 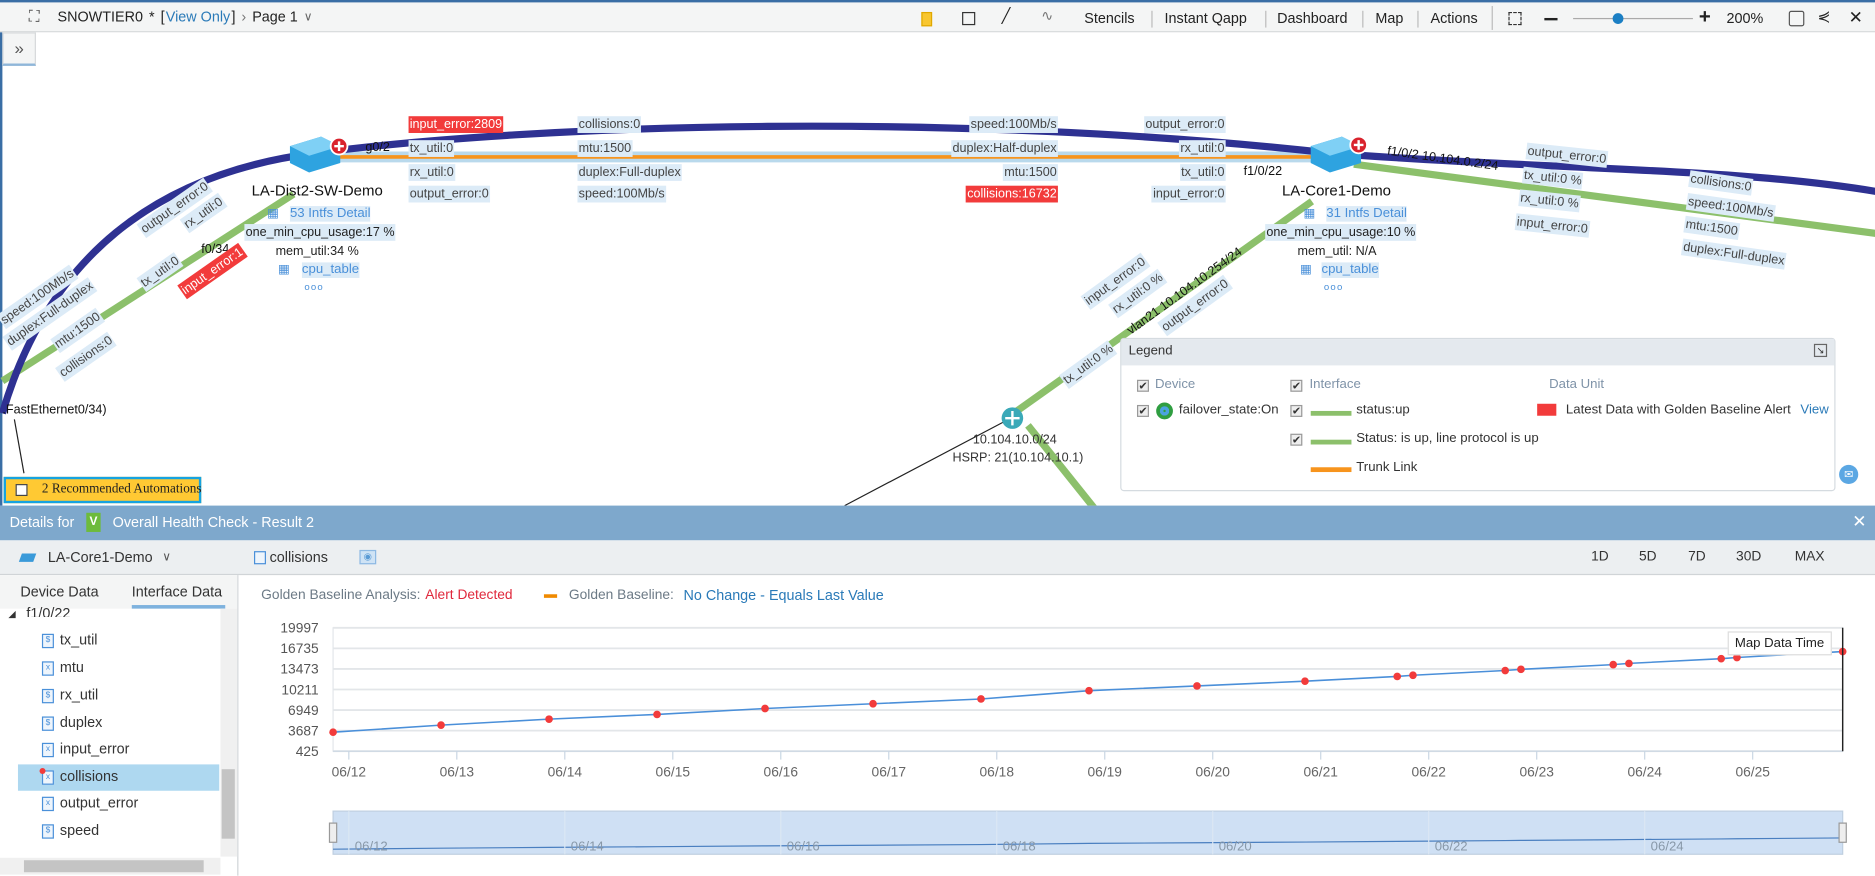 I want to click on toolbar-dashboard: Dashboard, so click(x=1312, y=18).